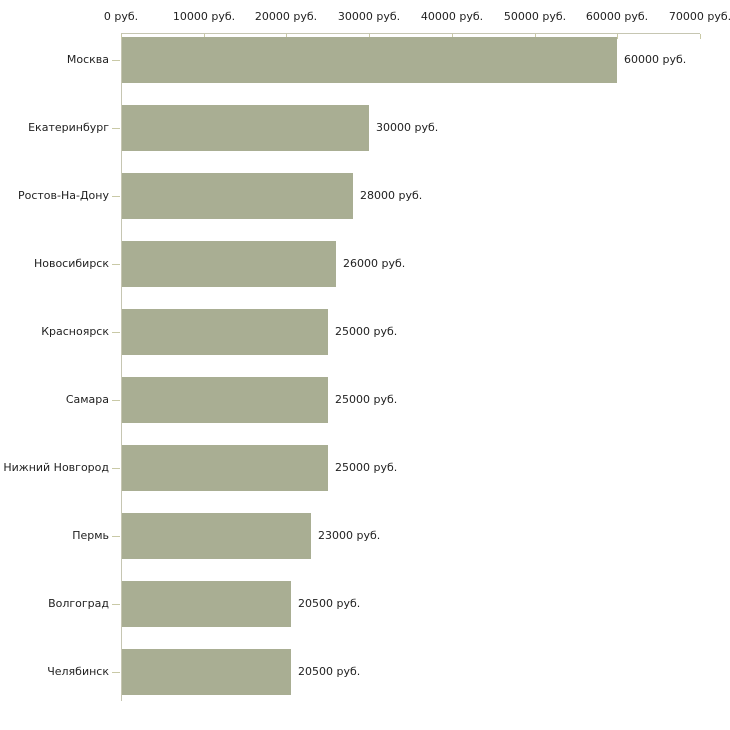 The width and height of the screenshot is (730, 730). I want to click on category-label: Волгоград, so click(78, 603).